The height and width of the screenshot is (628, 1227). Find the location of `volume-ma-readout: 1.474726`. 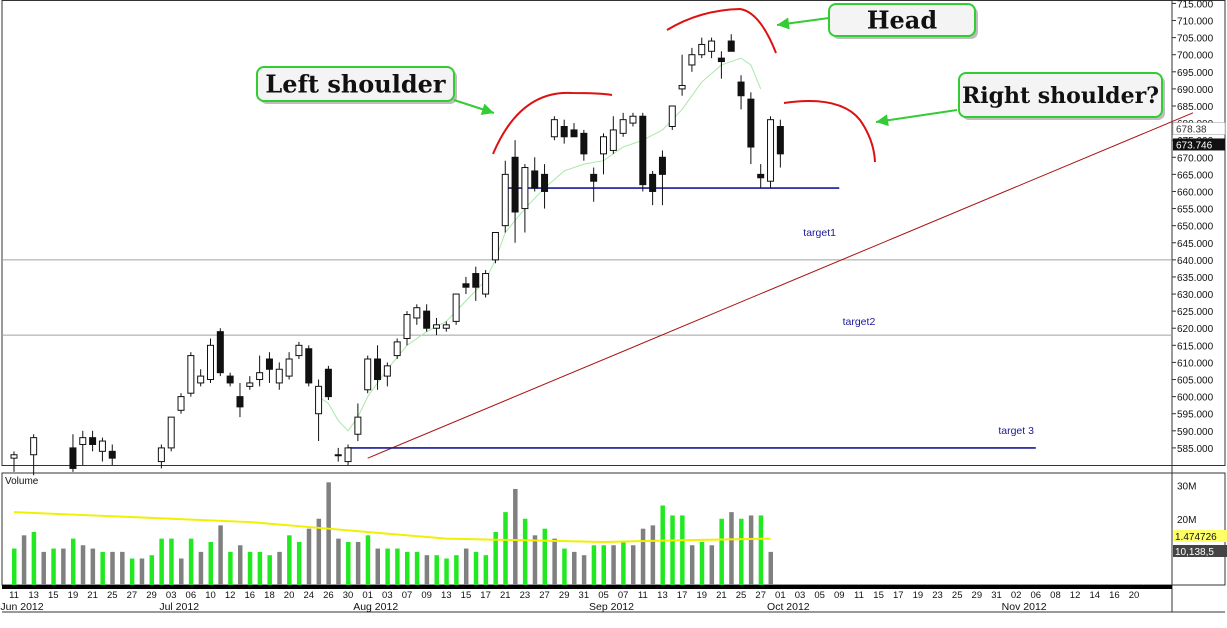

volume-ma-readout: 1.474726 is located at coordinates (1196, 537).